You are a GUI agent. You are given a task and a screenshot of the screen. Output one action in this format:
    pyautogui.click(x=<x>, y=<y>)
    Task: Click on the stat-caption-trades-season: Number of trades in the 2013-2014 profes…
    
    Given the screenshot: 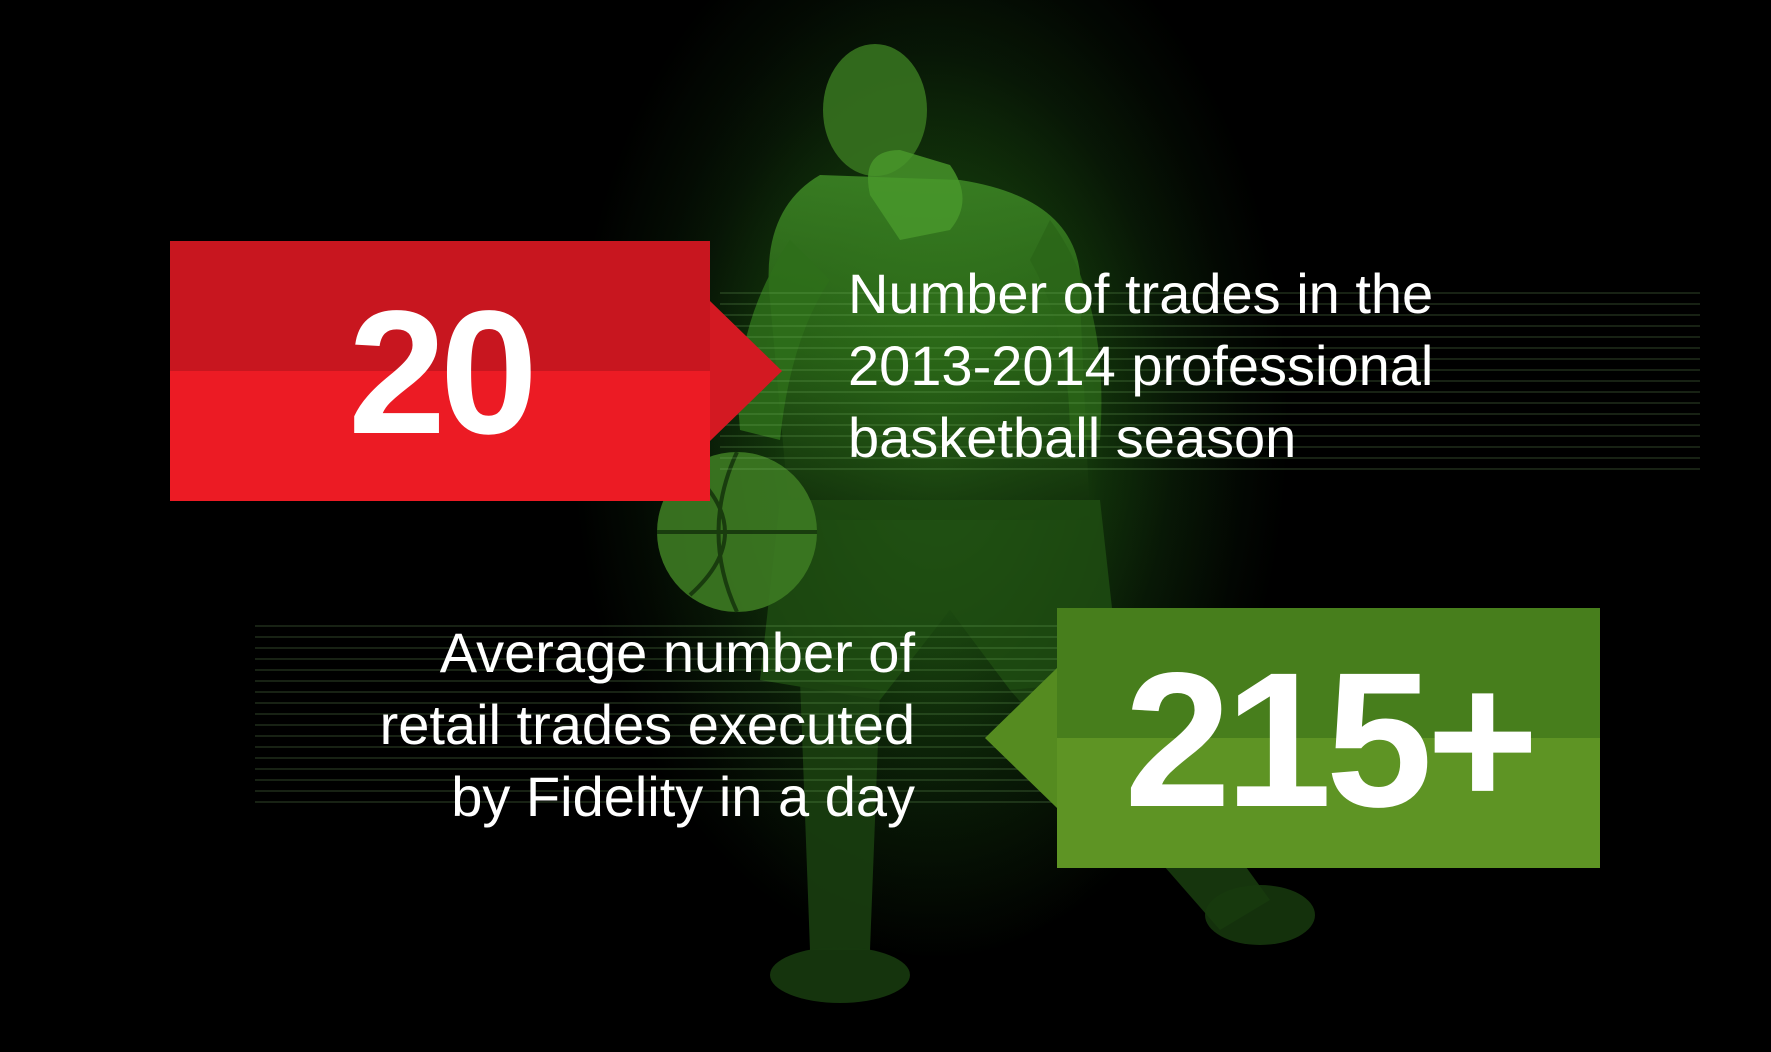 What is the action you would take?
    pyautogui.click(x=1208, y=366)
    